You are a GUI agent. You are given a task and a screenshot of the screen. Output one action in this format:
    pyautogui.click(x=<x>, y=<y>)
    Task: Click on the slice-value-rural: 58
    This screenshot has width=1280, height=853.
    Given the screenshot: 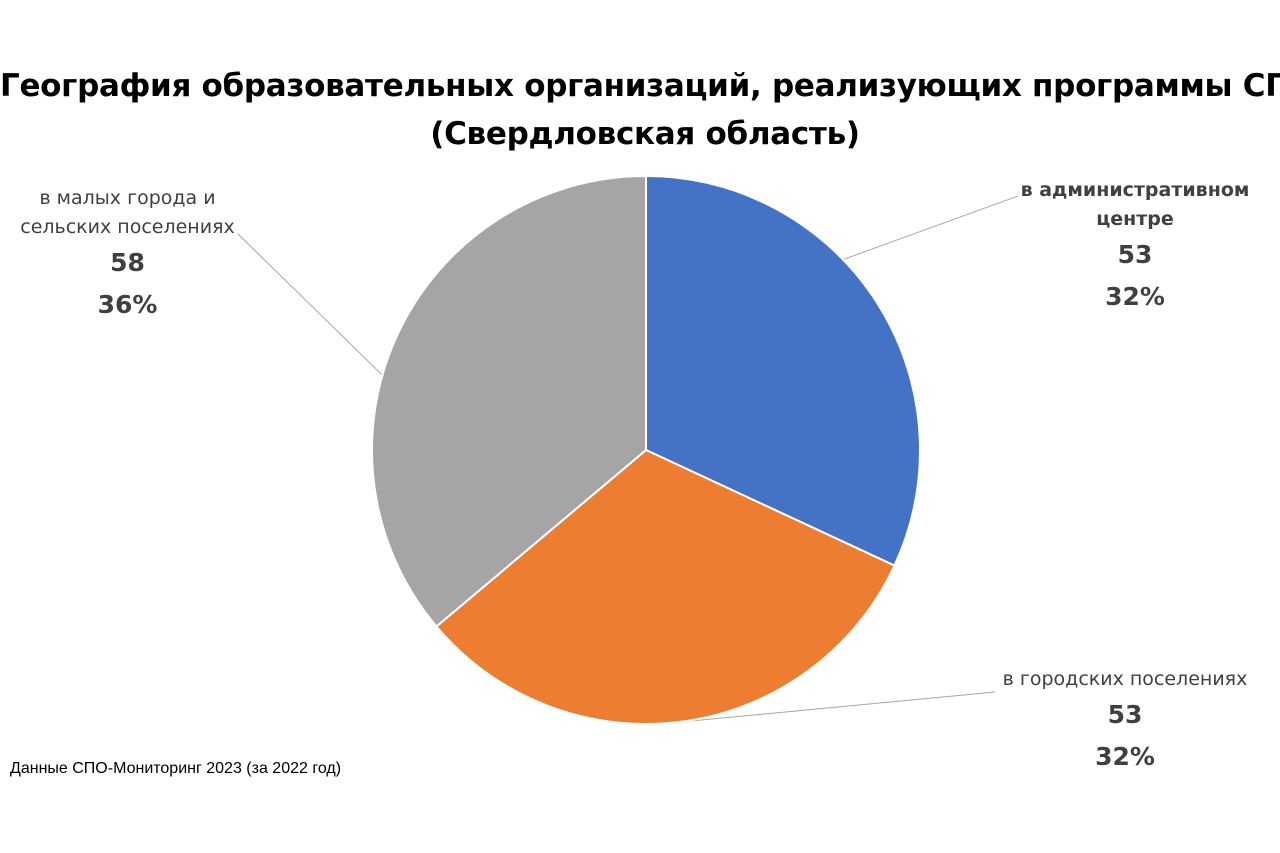 What is the action you would take?
    pyautogui.click(x=127, y=262)
    